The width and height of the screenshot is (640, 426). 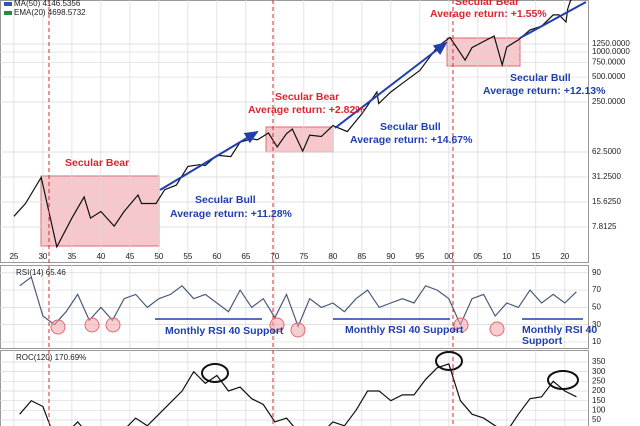 I want to click on y-tick-label: 750.0000, so click(x=609, y=62).